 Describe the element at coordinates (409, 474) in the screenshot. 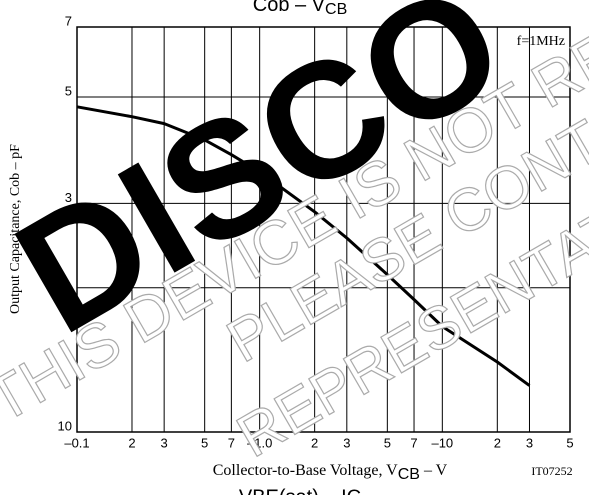

I see `x-label-sub: CB` at that location.